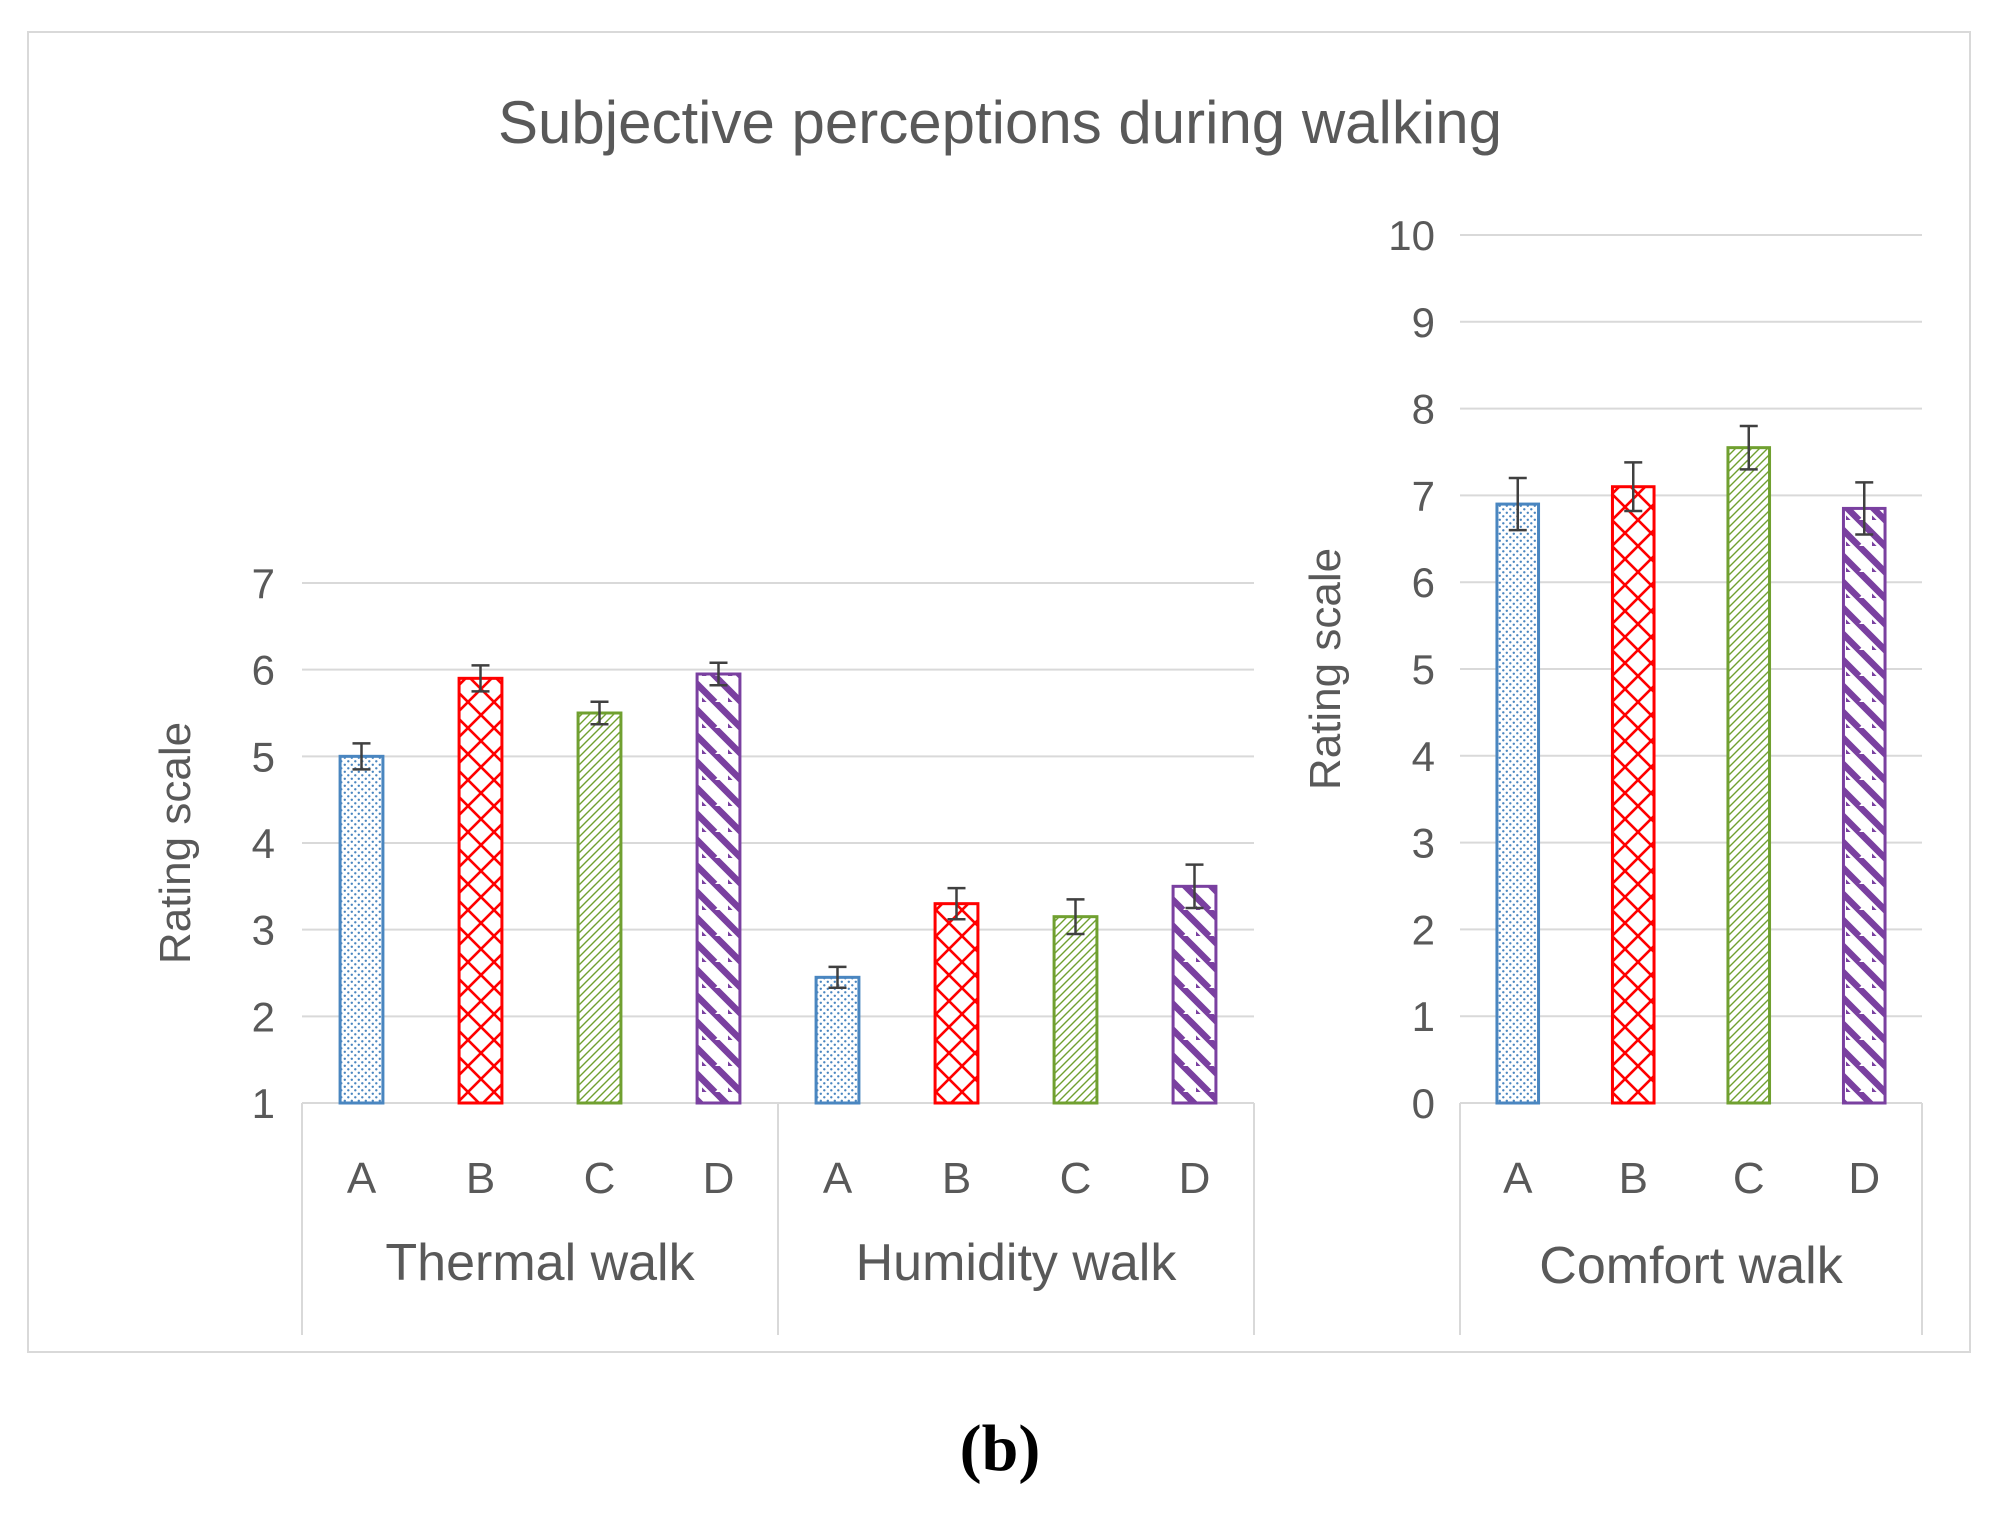 The height and width of the screenshot is (1520, 1997). Describe the element at coordinates (1423, 1103) in the screenshot. I see `y-tick-label: 0` at that location.